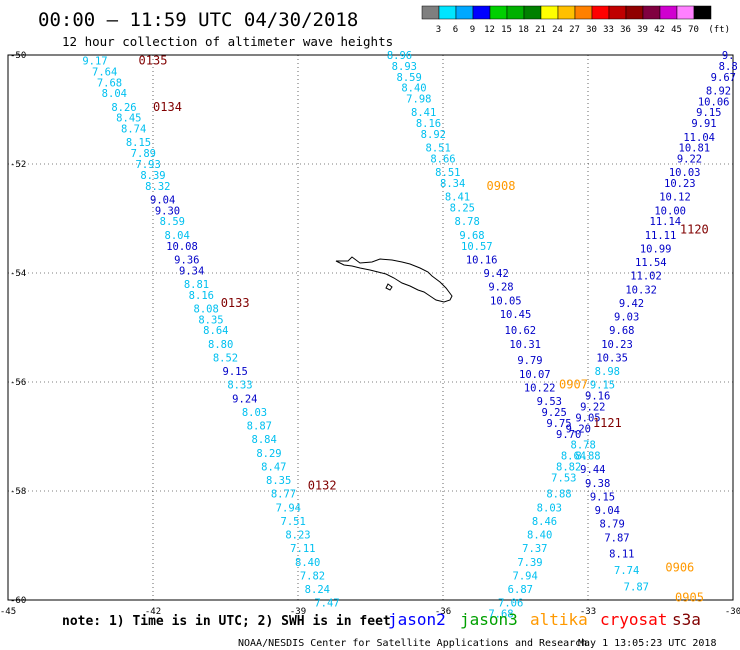 This screenshot has height=650, width=740. What do you see at coordinates (298, 612) in the screenshot?
I see `x-tick-label: -39` at bounding box center [298, 612].